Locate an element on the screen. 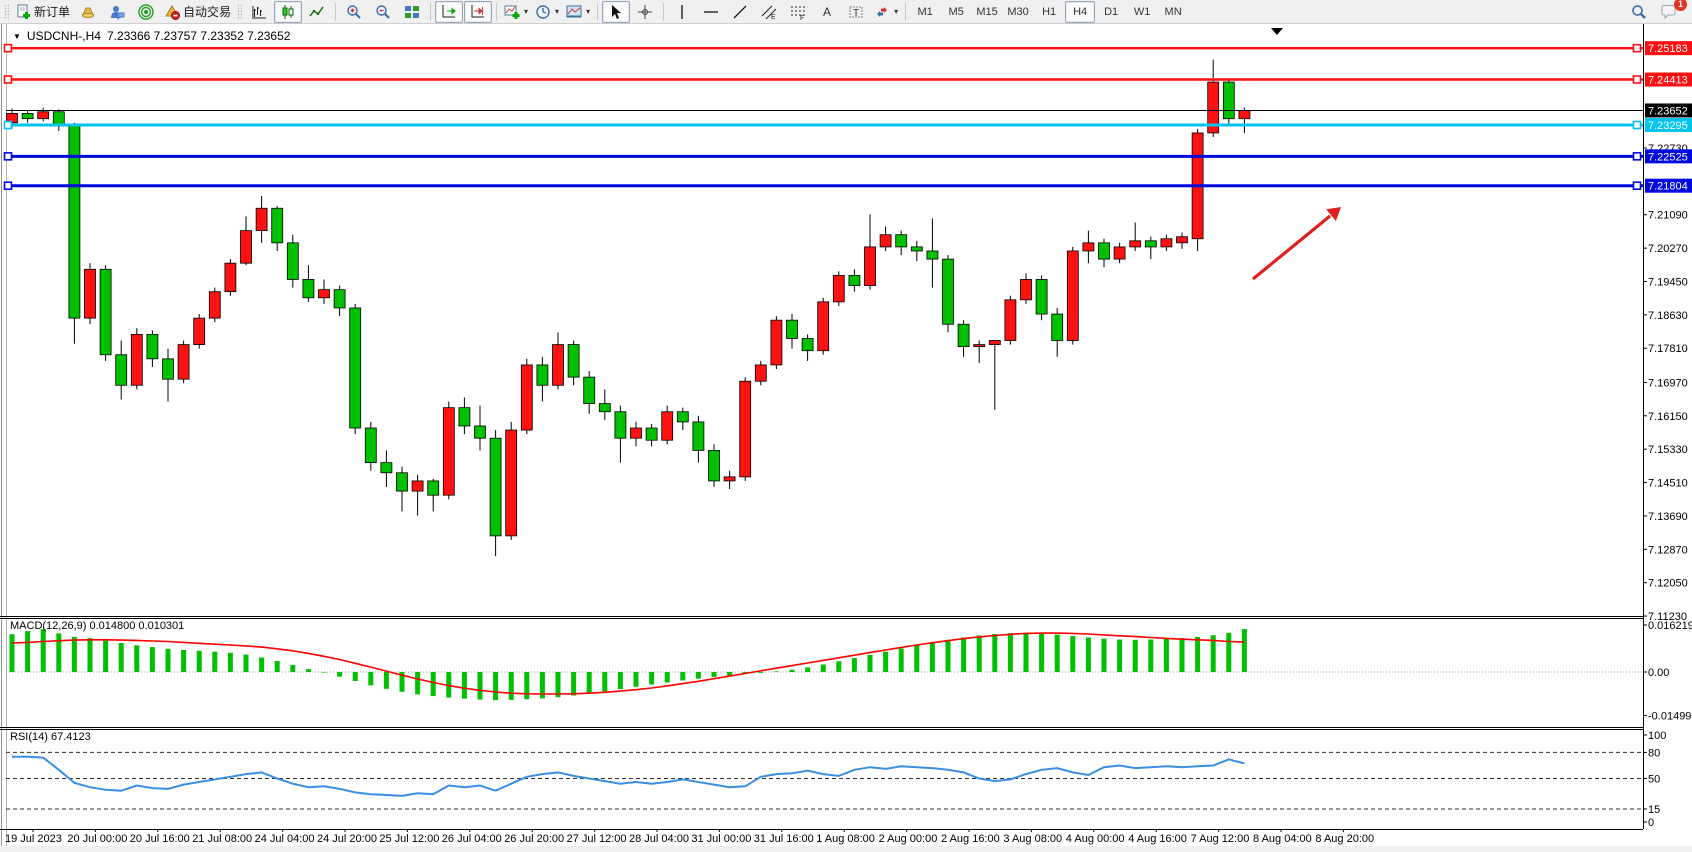  channel-tool-button: E is located at coordinates (769, 12).